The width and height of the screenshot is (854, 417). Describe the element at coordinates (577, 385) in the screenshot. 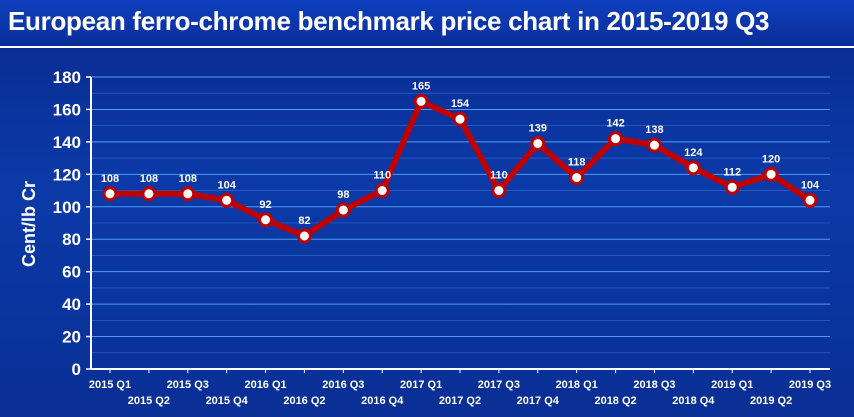

I see `x-tick-label: 2018 Q1` at that location.